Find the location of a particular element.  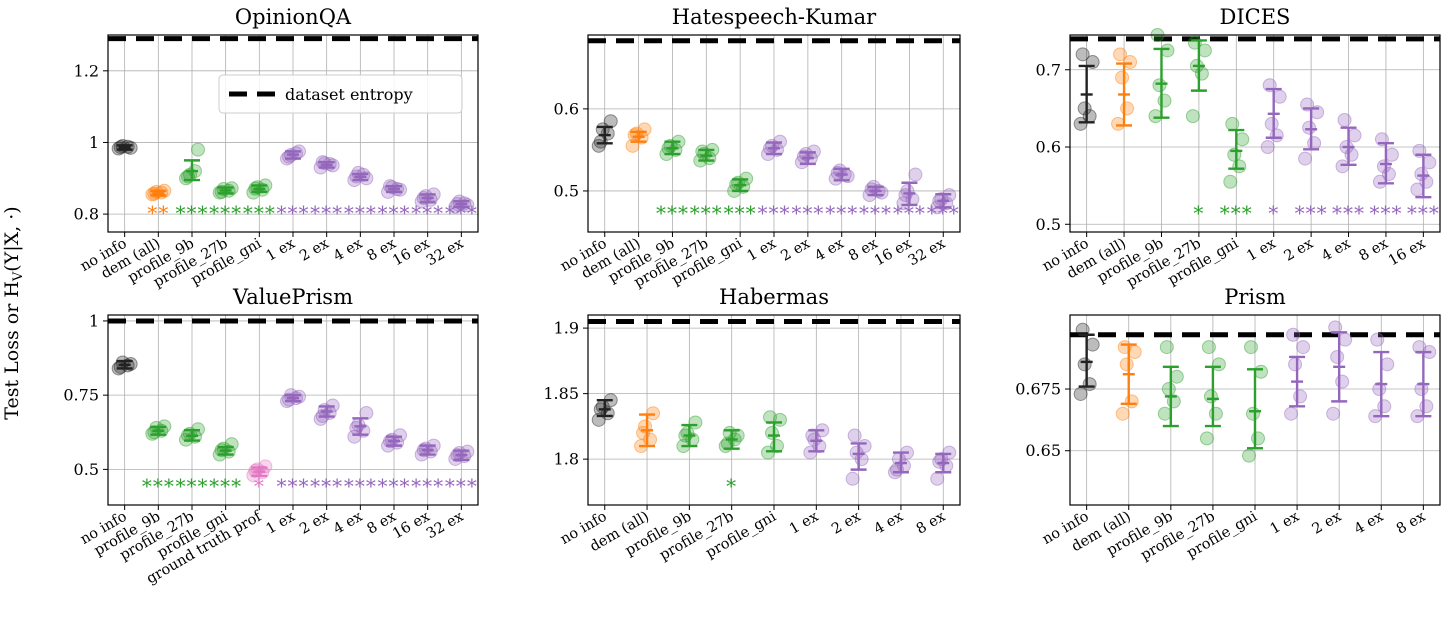

y-tick-label: 1.8 is located at coordinates (566, 459).